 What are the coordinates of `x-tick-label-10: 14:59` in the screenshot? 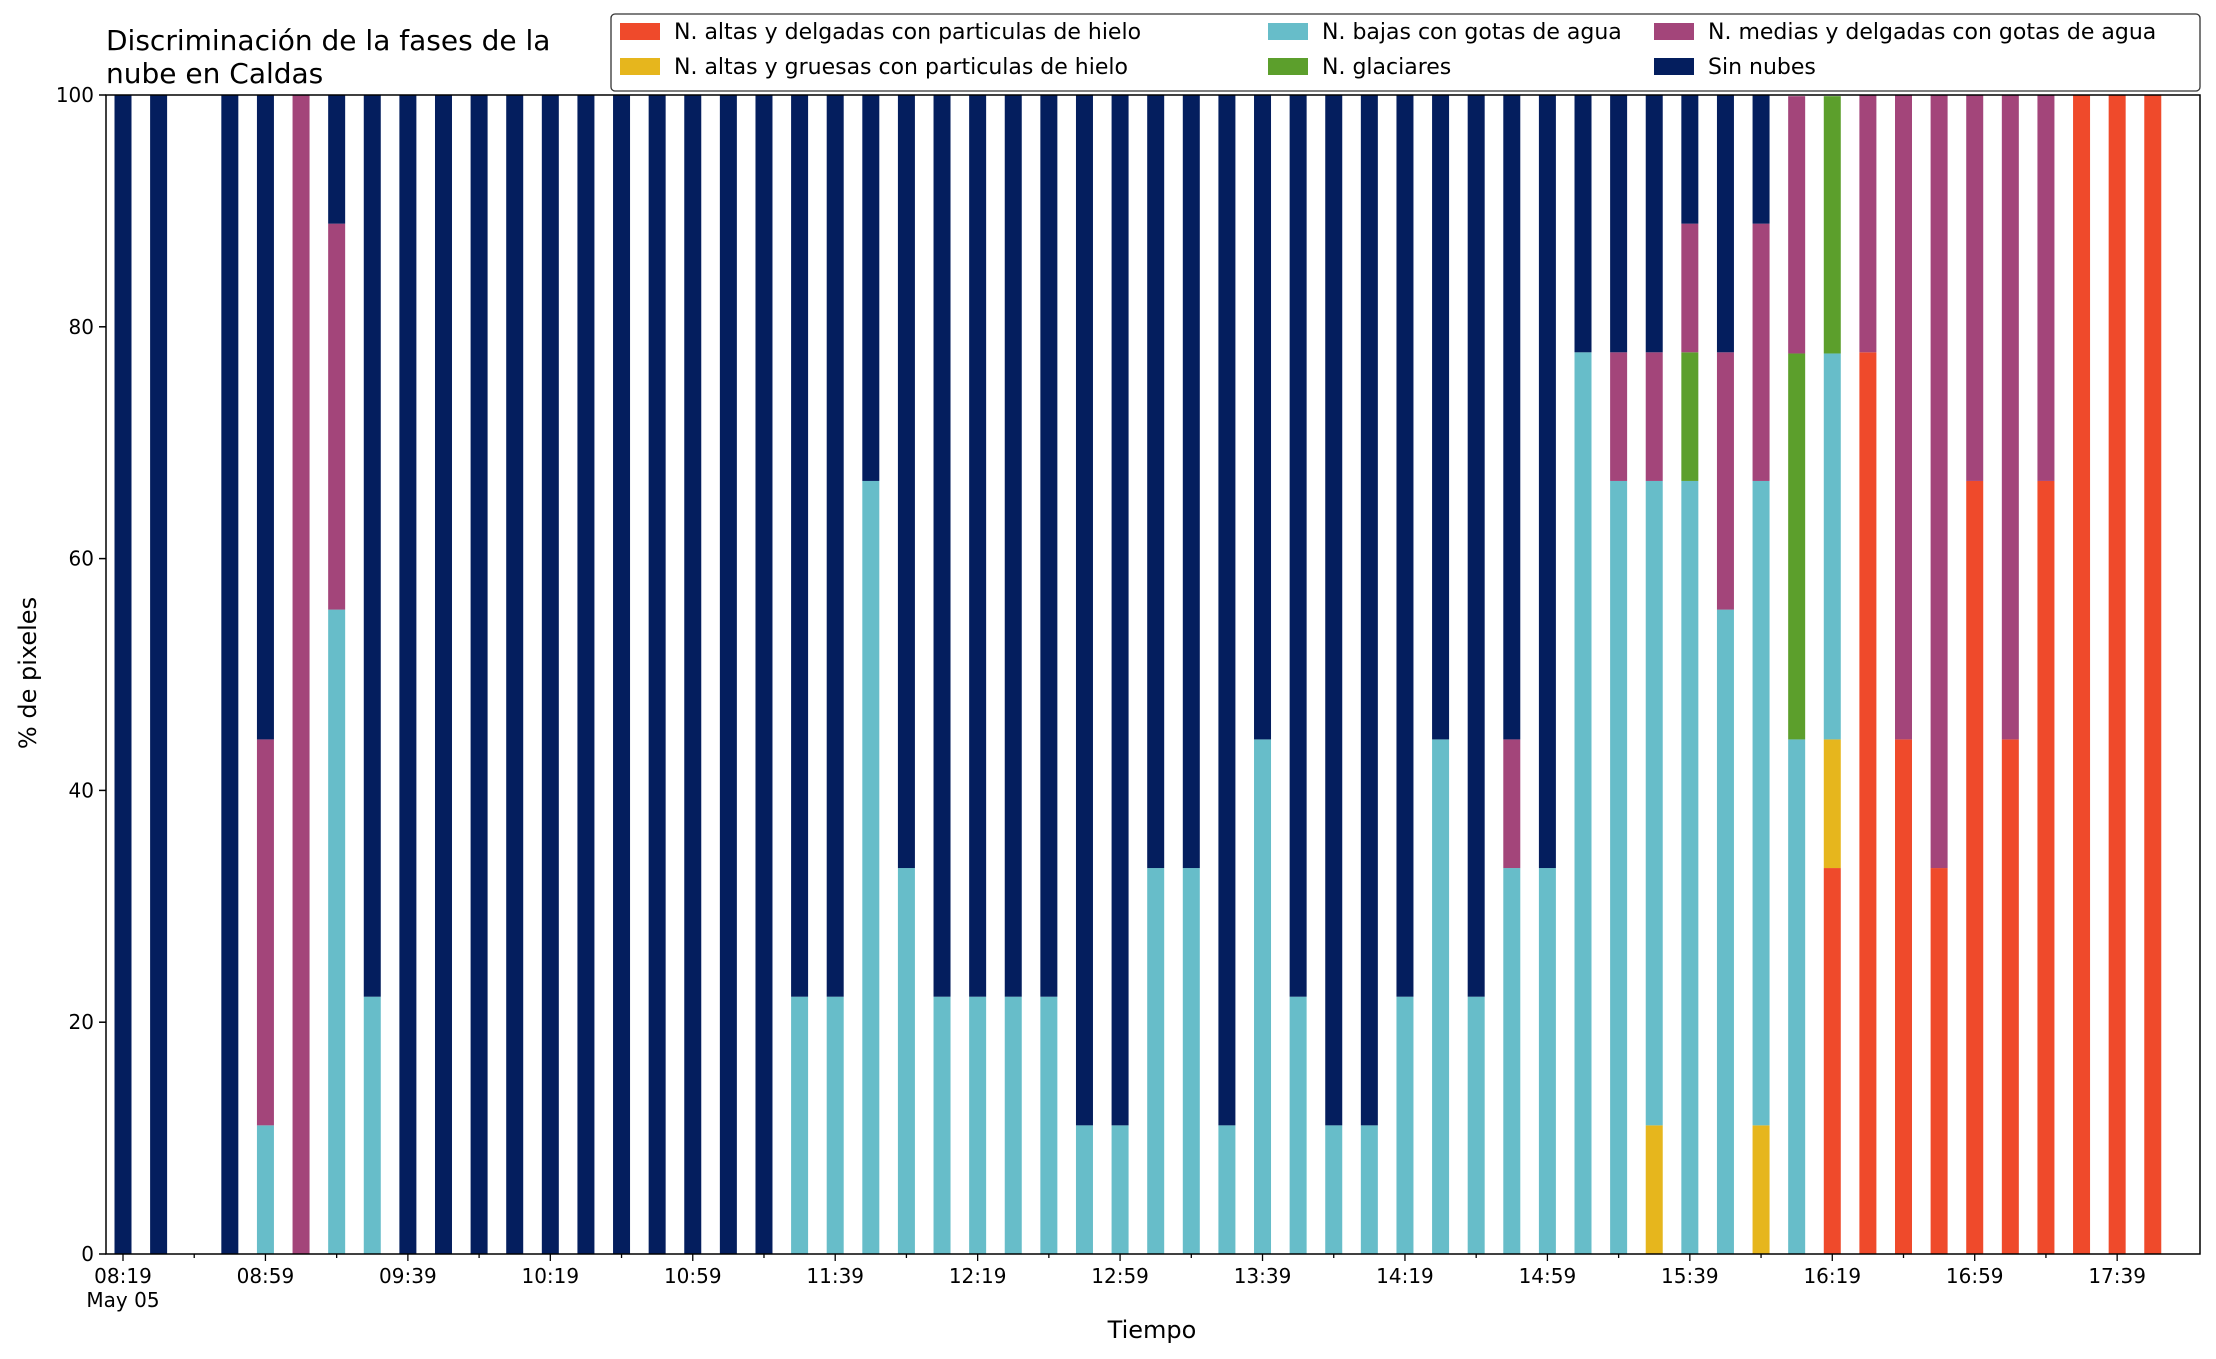 It's located at (1548, 1276).